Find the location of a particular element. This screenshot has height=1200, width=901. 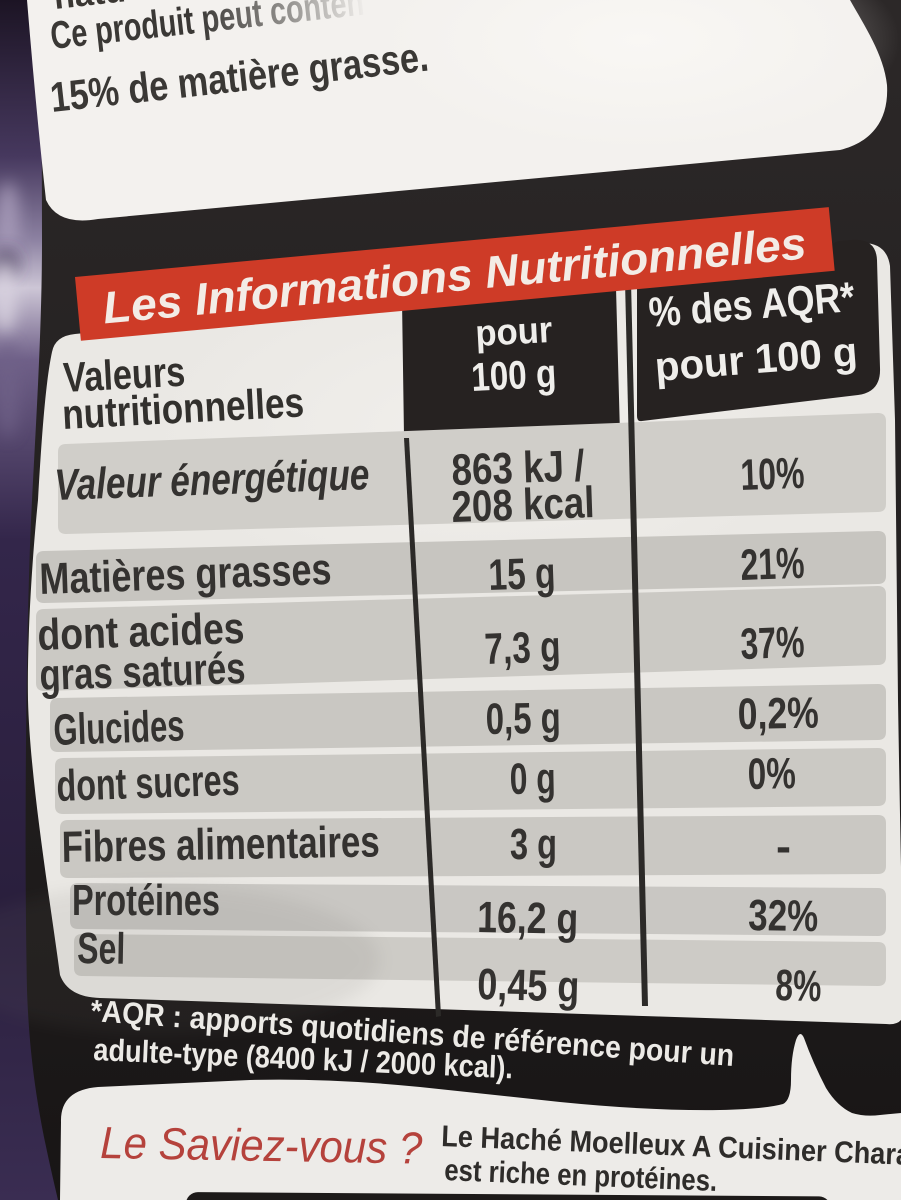

svg-text: gras saturés is located at coordinates (143, 672).